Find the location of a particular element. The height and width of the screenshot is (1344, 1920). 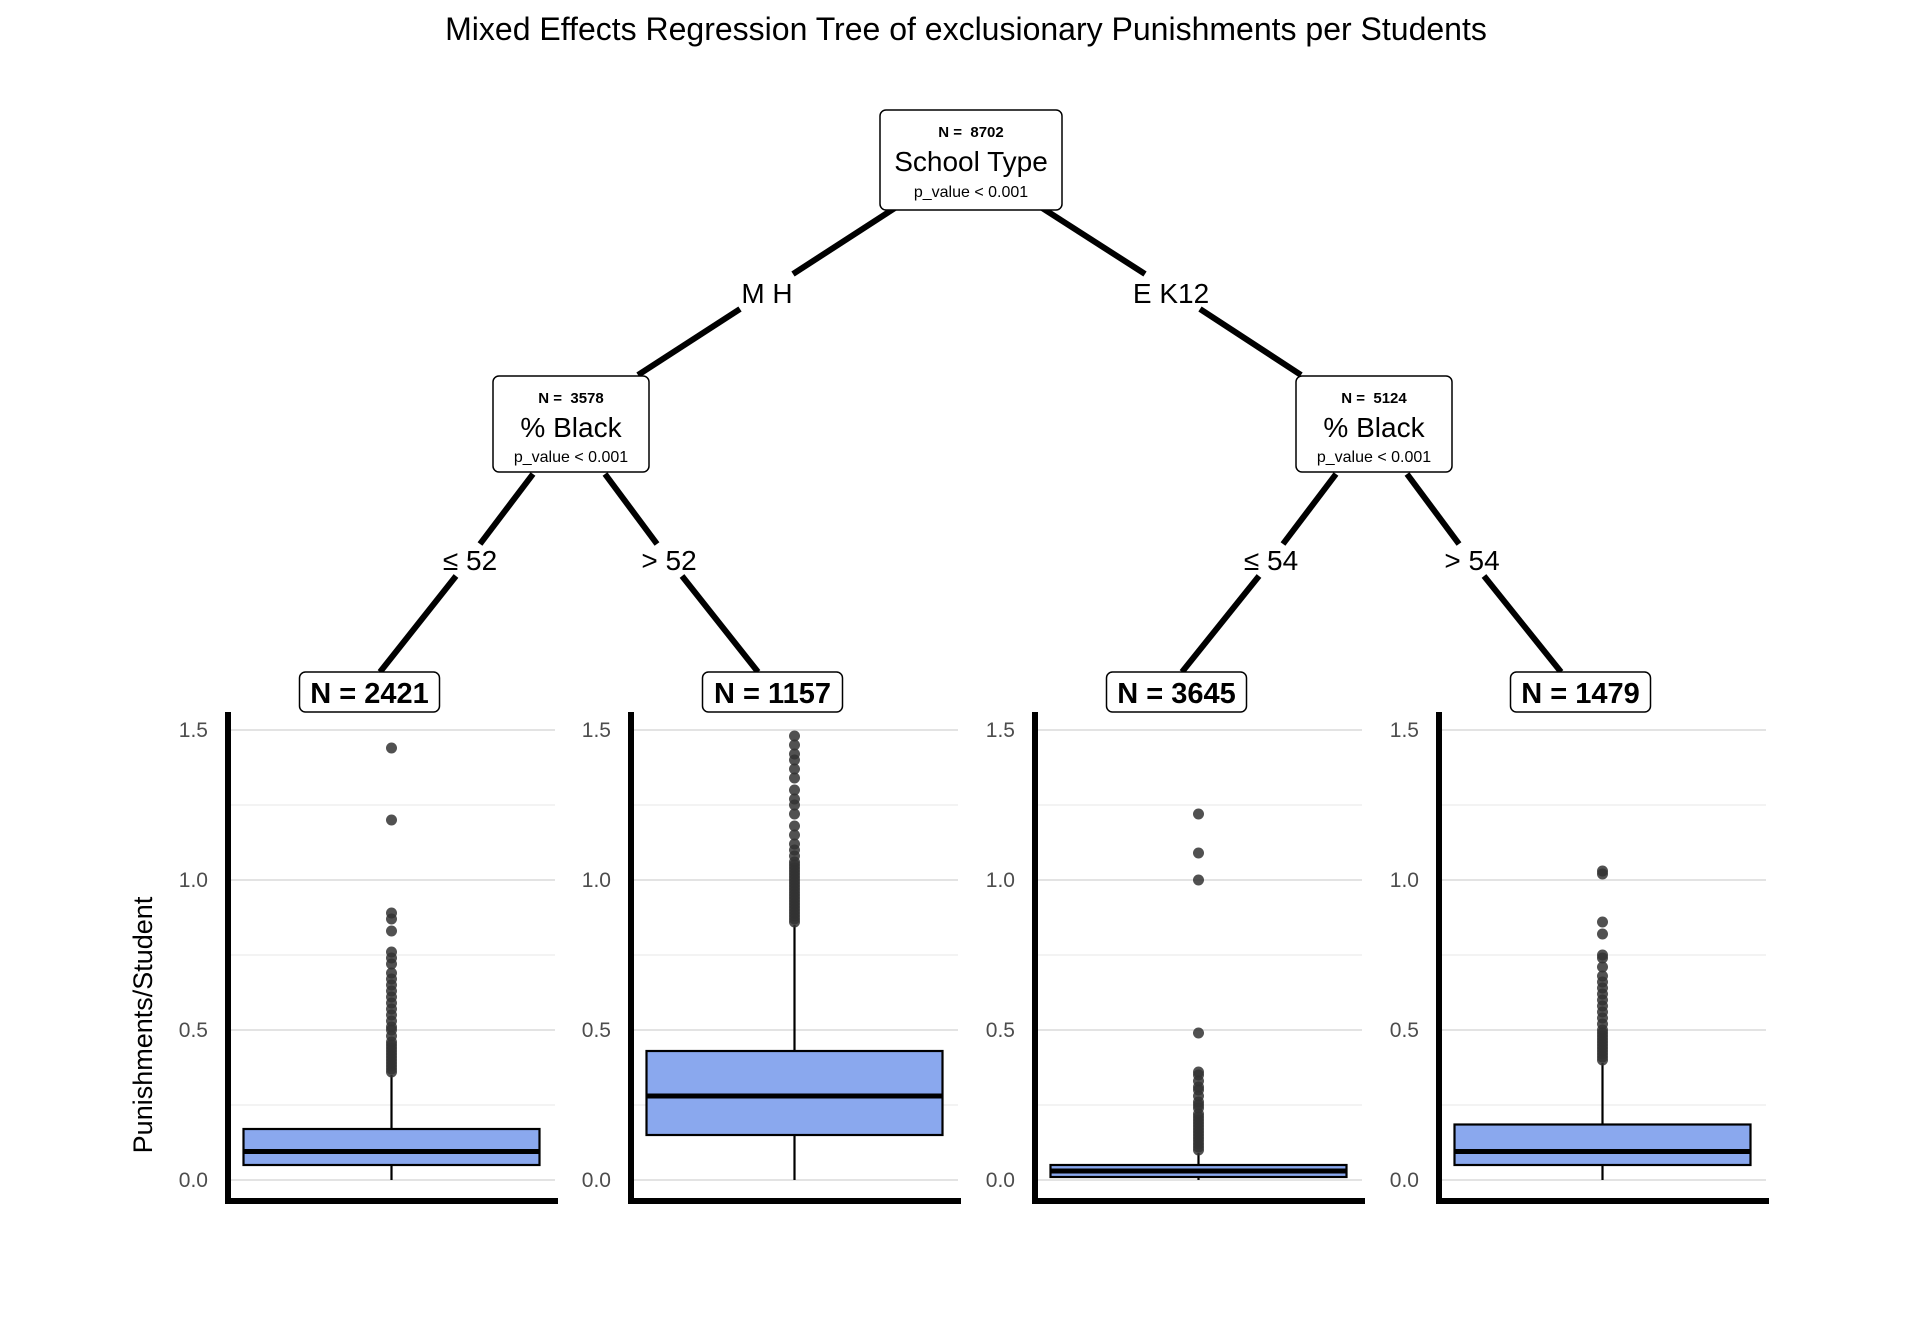

edge-left-gt-lower is located at coordinates (720, 624).